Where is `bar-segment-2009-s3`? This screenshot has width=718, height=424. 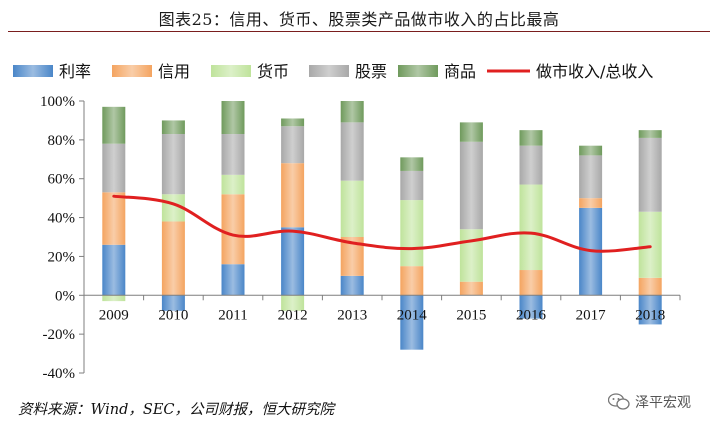
bar-segment-2009-s3 is located at coordinates (114, 298).